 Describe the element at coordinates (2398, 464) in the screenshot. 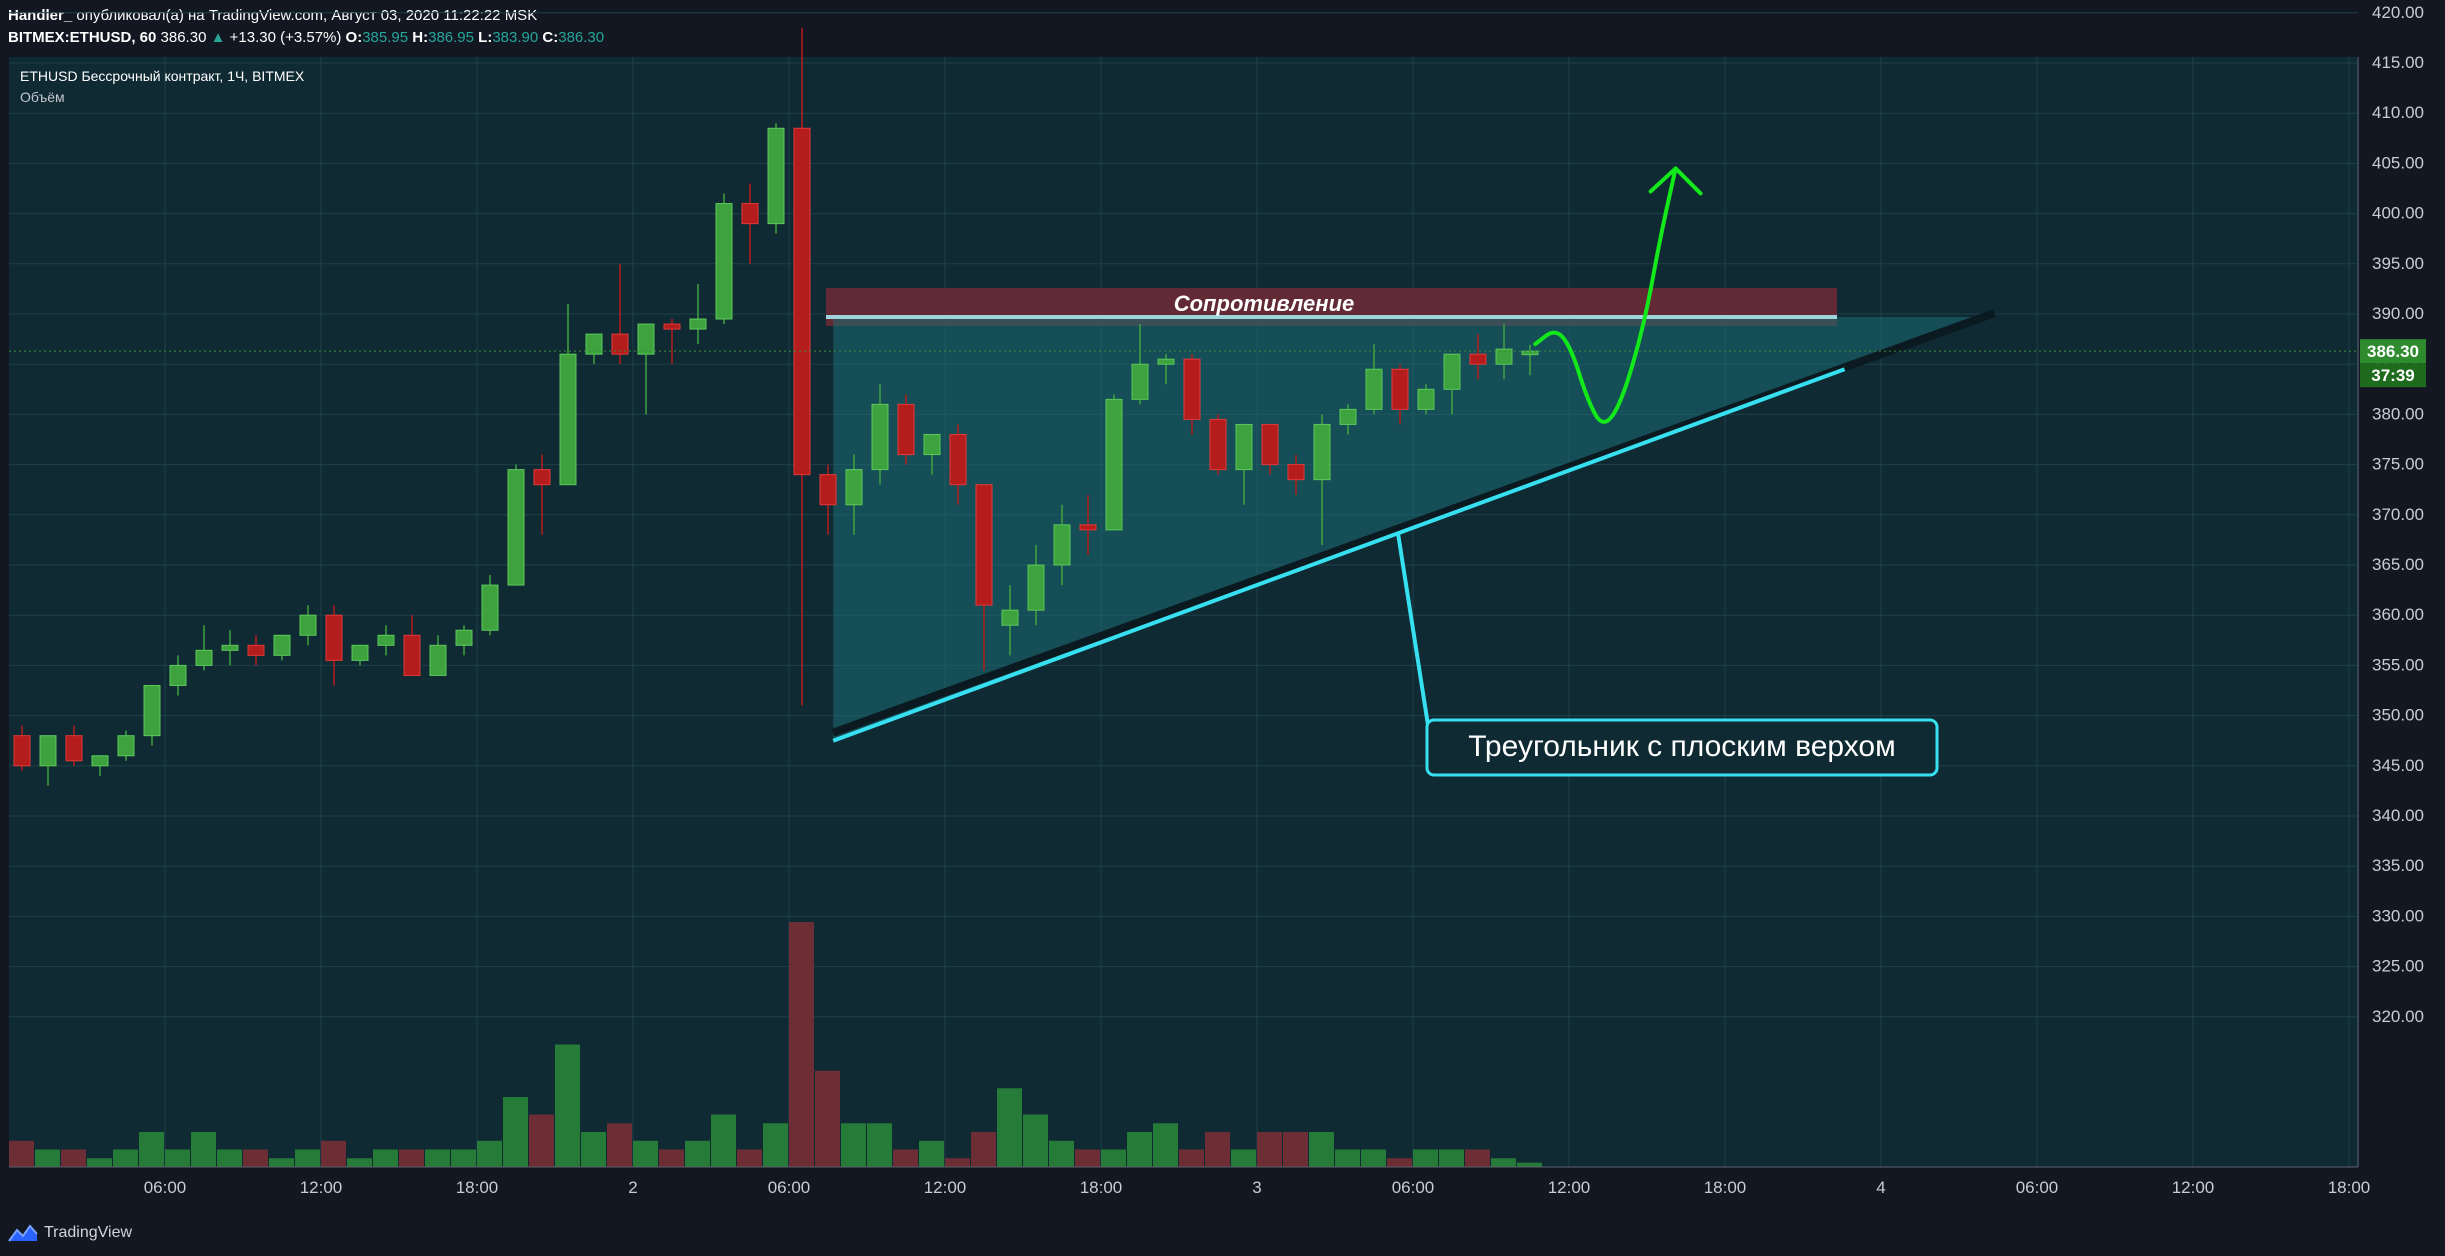

I see `y-tick-label: 375.00` at that location.